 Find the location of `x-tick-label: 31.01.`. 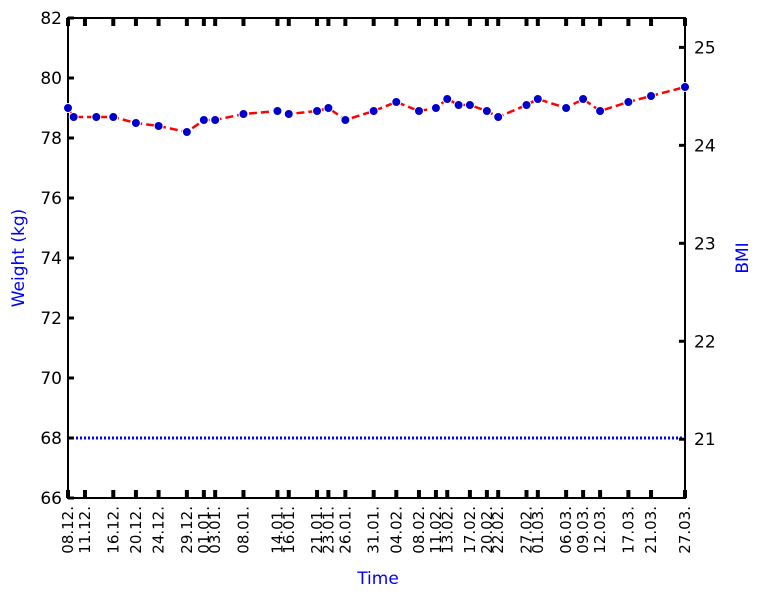

x-tick-label: 31.01. is located at coordinates (374, 530).